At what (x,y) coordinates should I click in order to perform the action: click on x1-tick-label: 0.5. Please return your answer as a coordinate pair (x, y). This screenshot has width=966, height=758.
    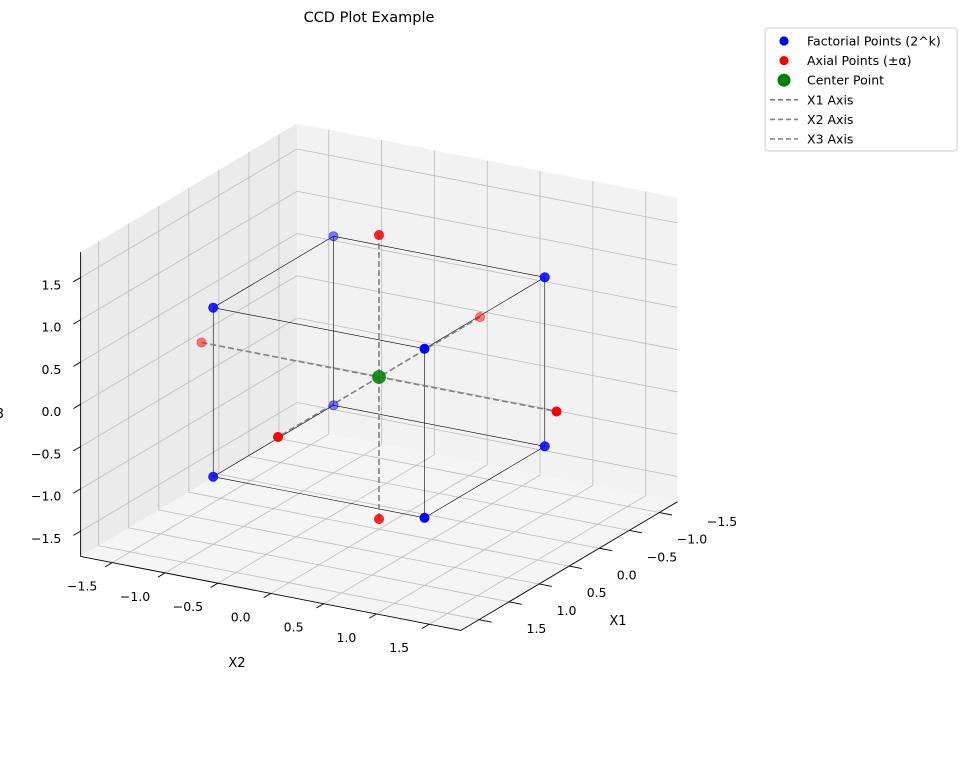
    Looking at the image, I should click on (597, 592).